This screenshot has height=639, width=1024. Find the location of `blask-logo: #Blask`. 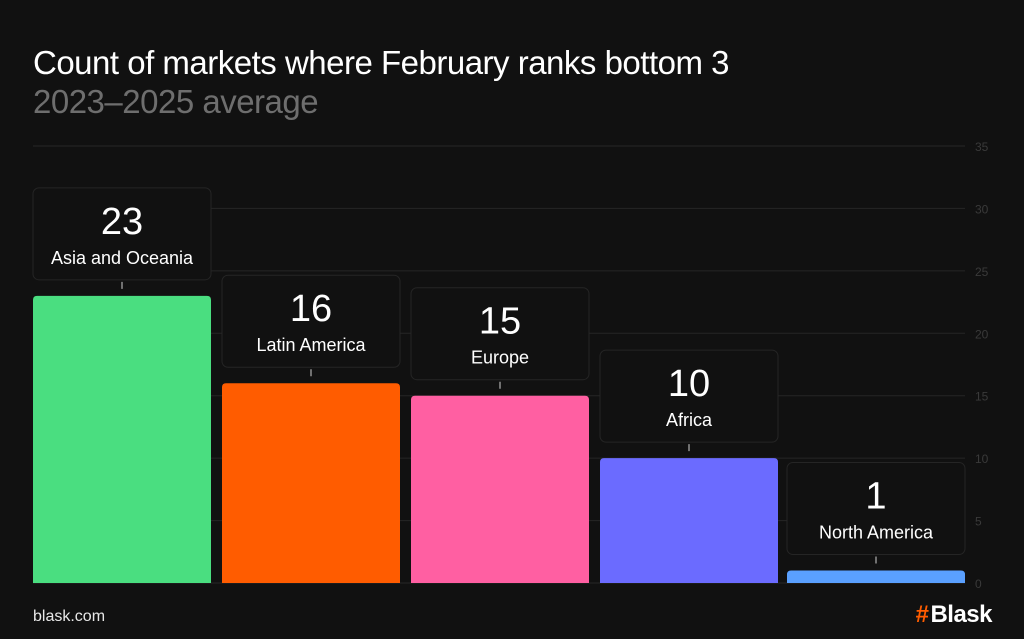

blask-logo: #Blask is located at coordinates (954, 615).